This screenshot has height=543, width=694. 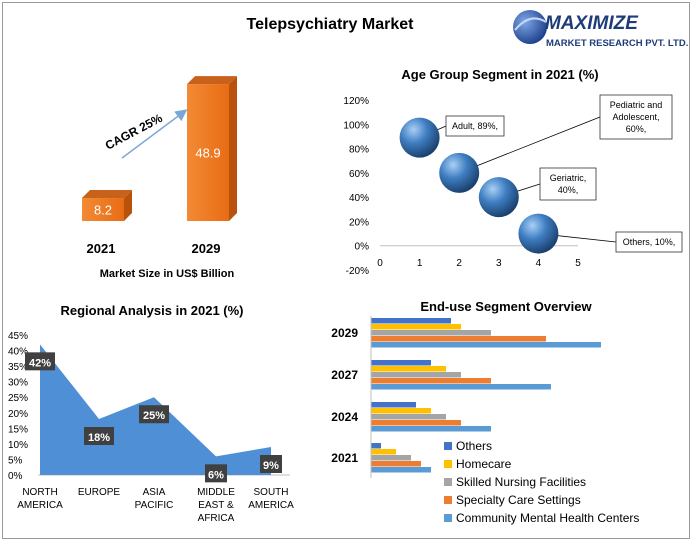 What do you see at coordinates (356, 101) in the screenshot?
I see `age-y-tick: 120%` at bounding box center [356, 101].